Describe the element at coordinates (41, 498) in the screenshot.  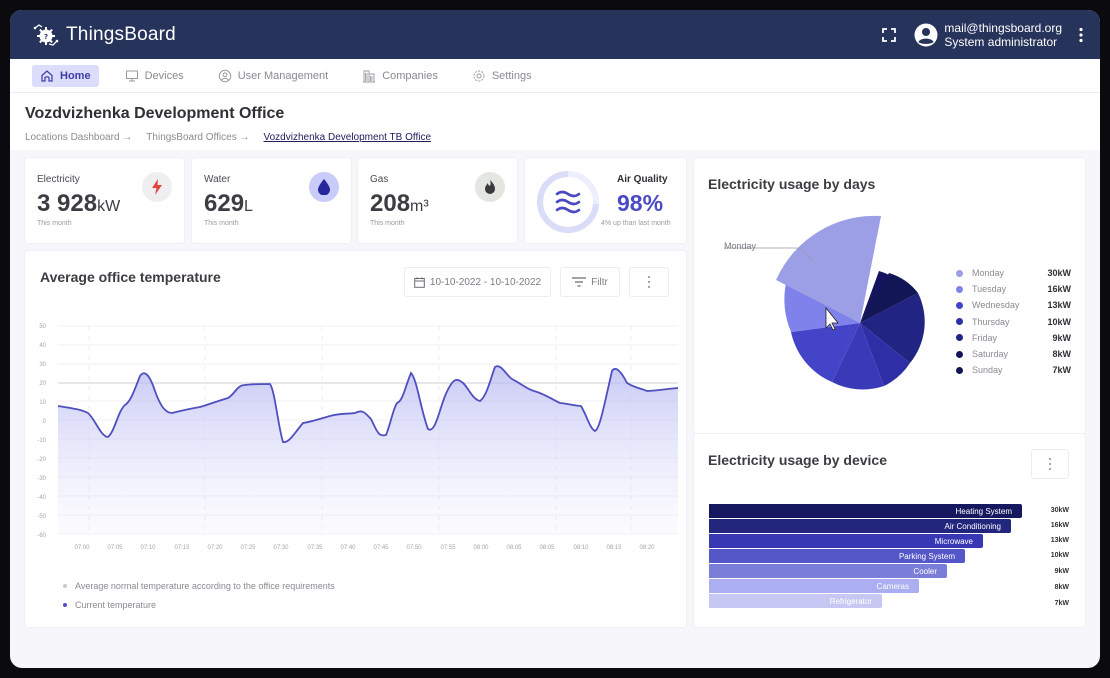
I see `svg-text: -40` at that location.